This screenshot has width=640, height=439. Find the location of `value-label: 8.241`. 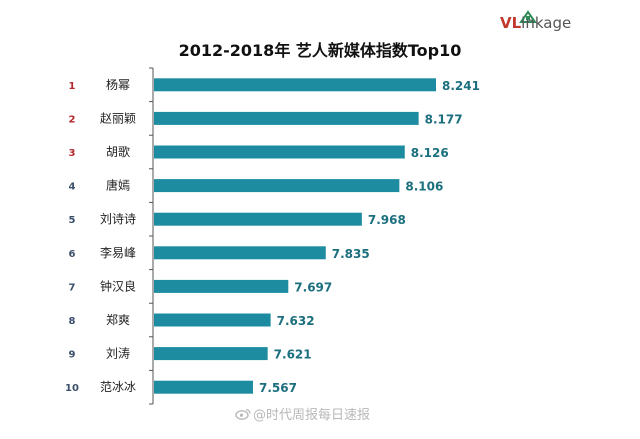

value-label: 8.241 is located at coordinates (461, 86).